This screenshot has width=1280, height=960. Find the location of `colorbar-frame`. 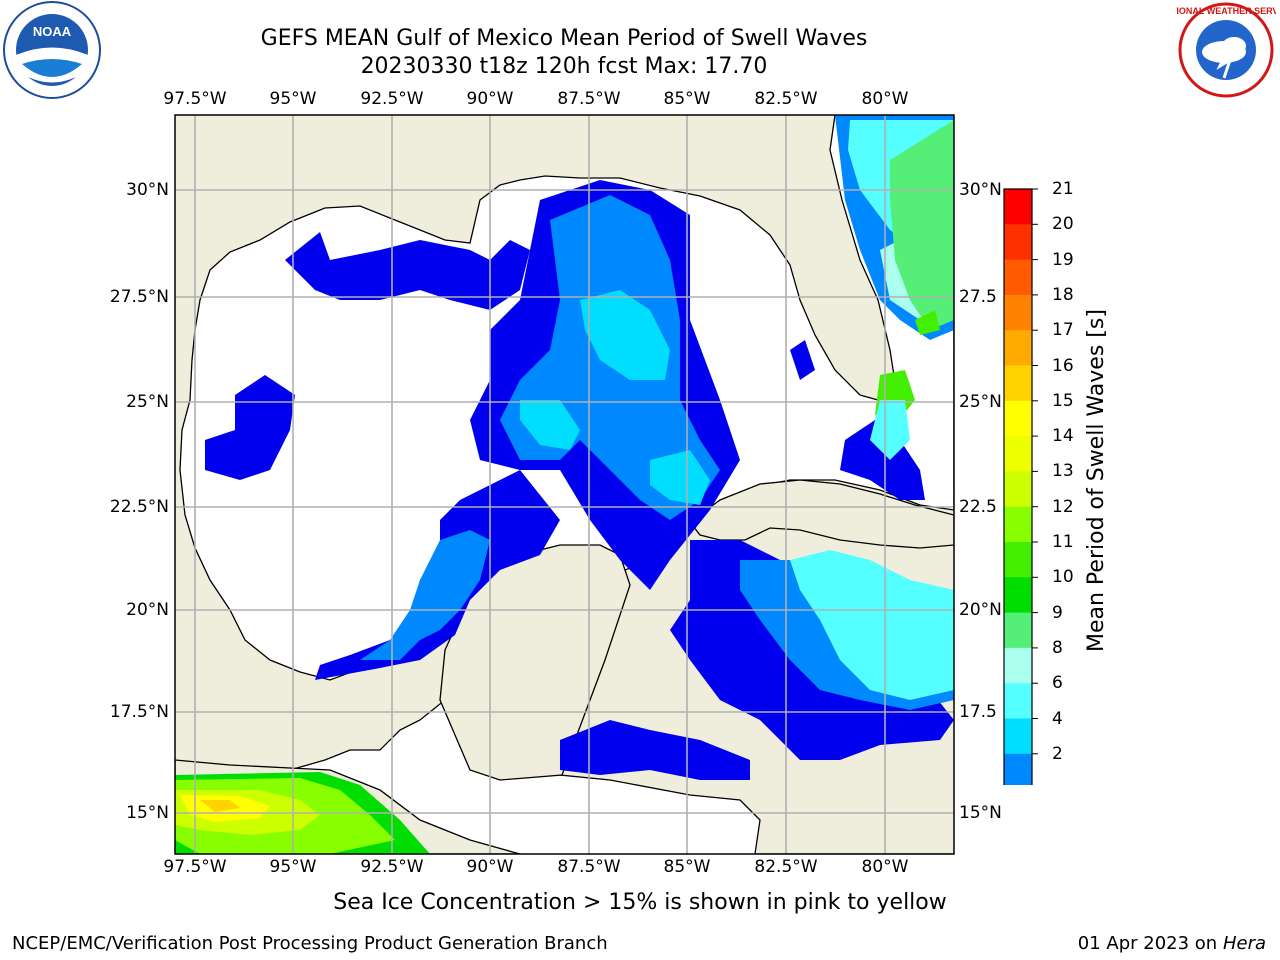

colorbar-frame is located at coordinates (1018, 486).